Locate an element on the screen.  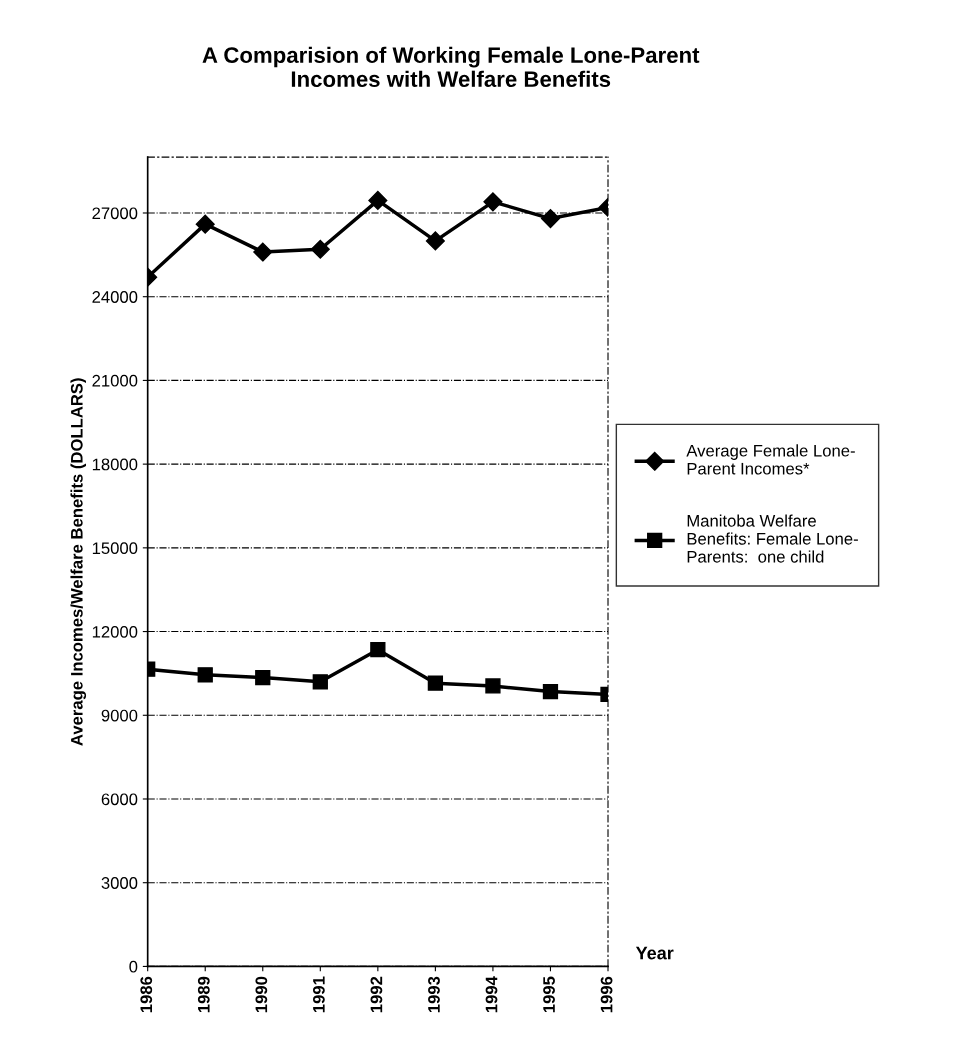
y-tick-label: 6000 is located at coordinates (119, 799).